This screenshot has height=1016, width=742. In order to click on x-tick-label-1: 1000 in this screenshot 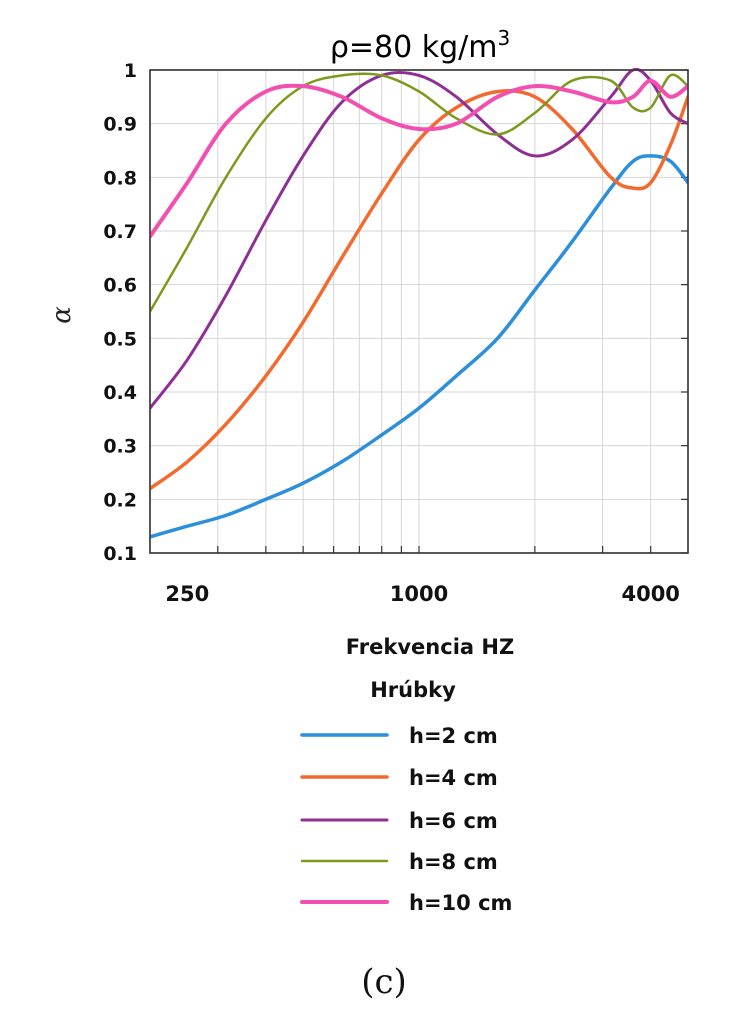, I will do `click(419, 594)`.